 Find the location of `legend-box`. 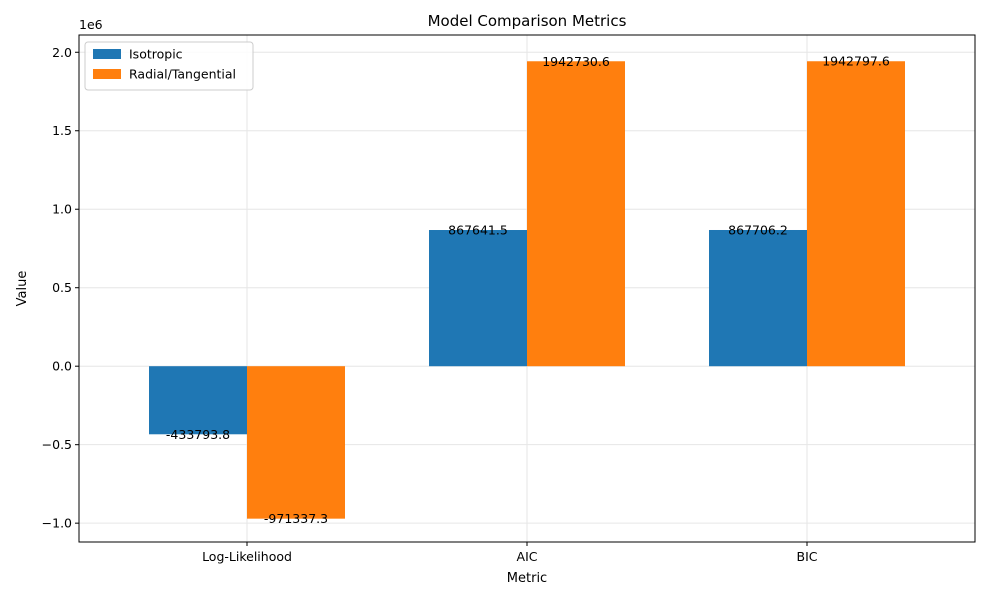

legend-box is located at coordinates (169, 66).